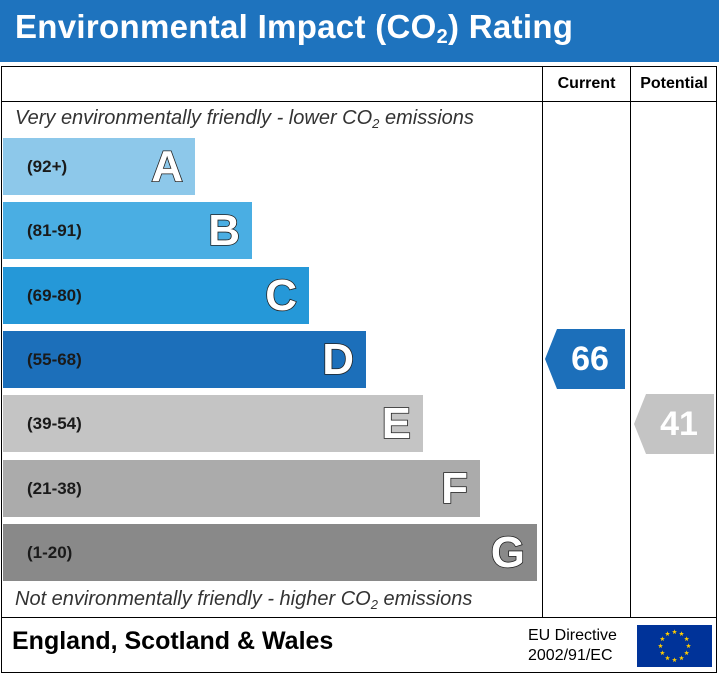  I want to click on band-f: (21-38) F, so click(241, 488).